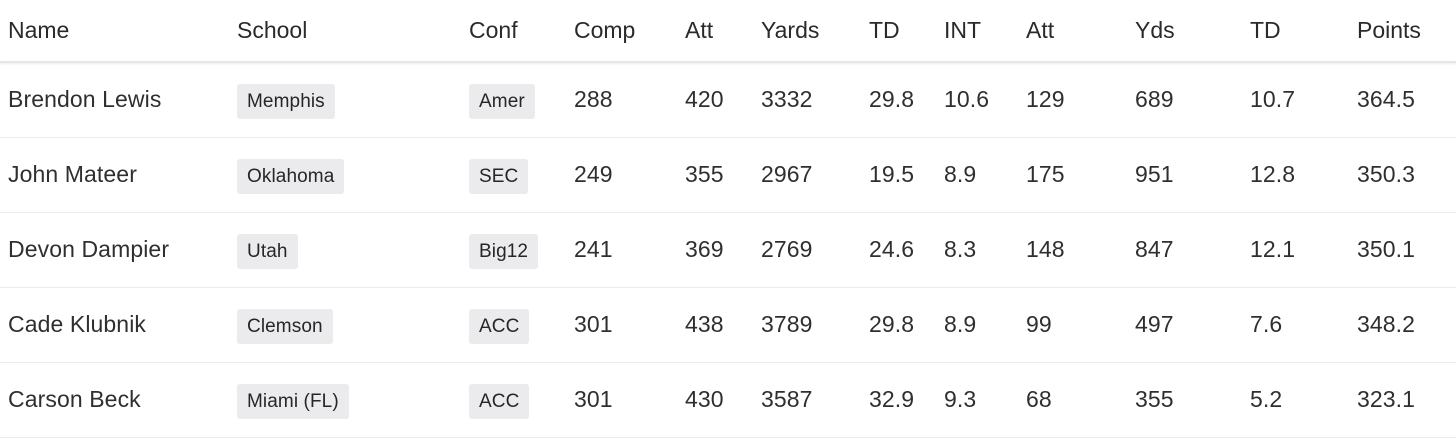 The height and width of the screenshot is (442, 1456). What do you see at coordinates (513, 31) in the screenshot?
I see `header-conf: Conf` at bounding box center [513, 31].